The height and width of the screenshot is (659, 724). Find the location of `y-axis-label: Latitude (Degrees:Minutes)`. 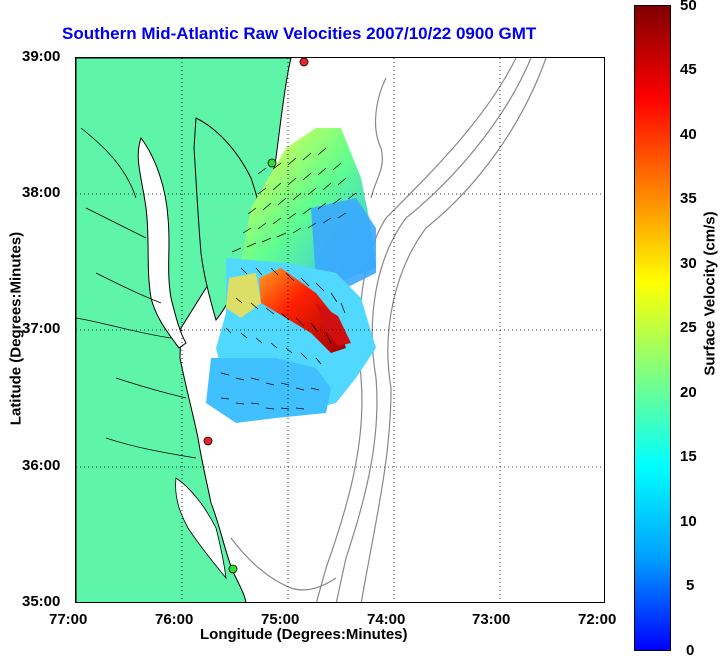

y-axis-label: Latitude (Degrees:Minutes) is located at coordinates (16, 328).